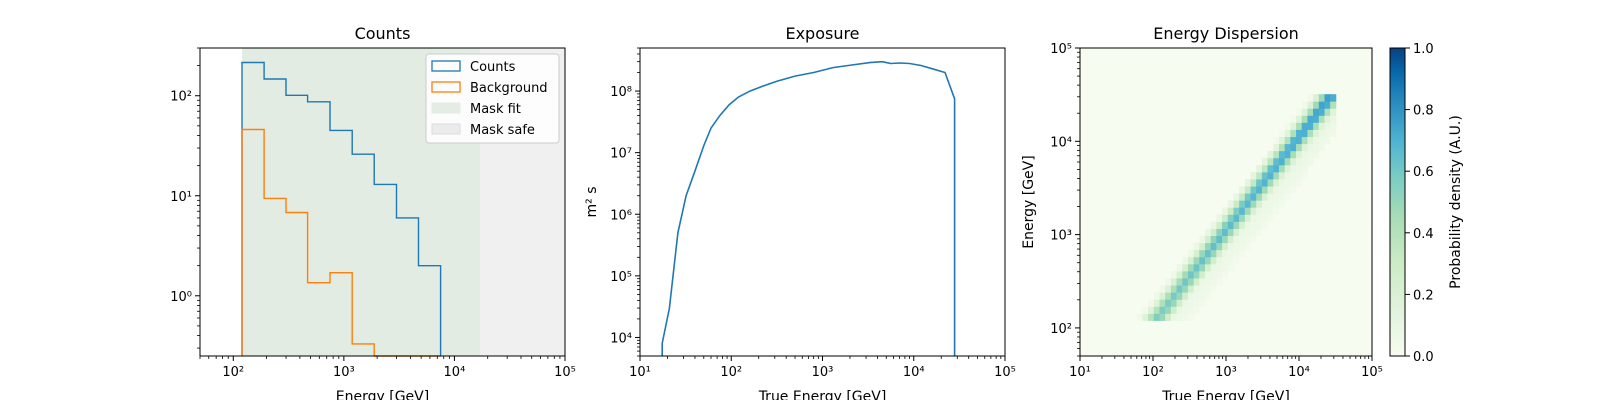  I want to click on y-tick-label: 10², so click(181, 97).